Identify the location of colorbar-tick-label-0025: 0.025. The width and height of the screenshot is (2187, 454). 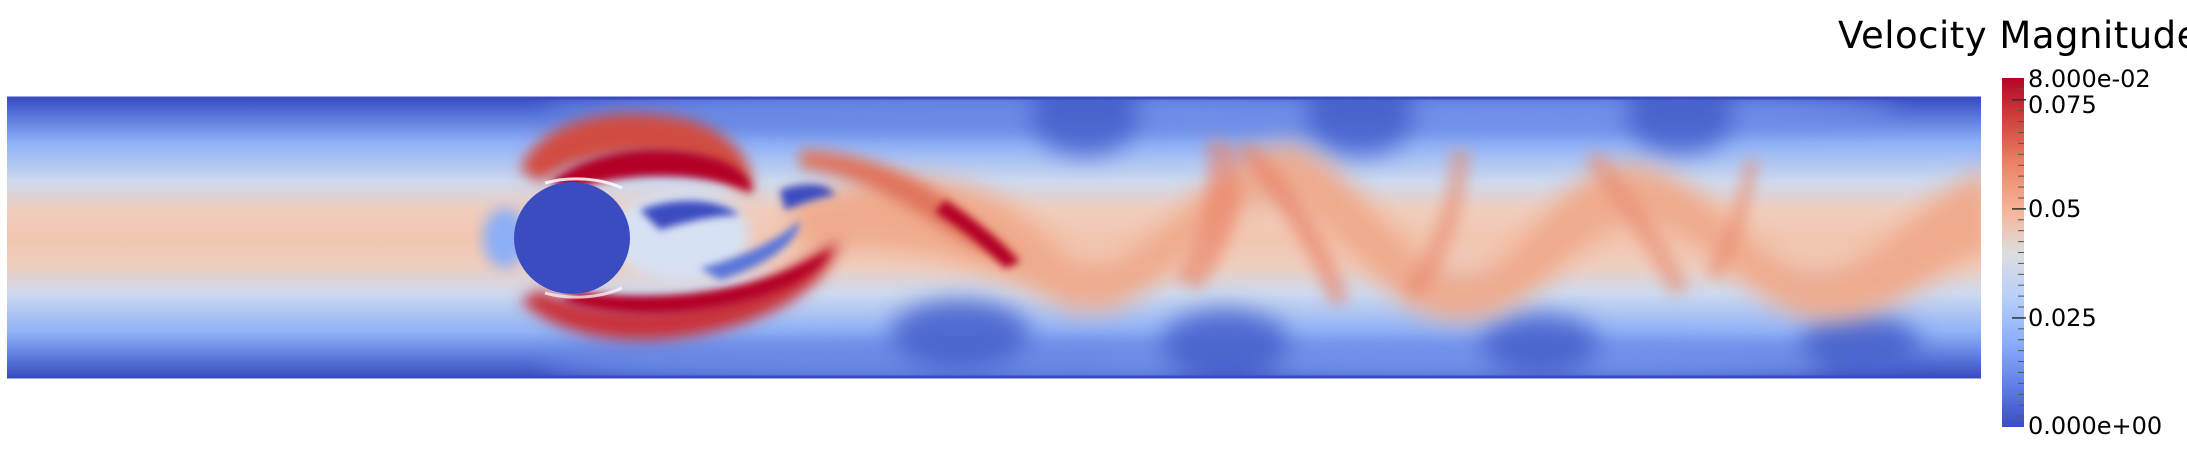
(2062, 317).